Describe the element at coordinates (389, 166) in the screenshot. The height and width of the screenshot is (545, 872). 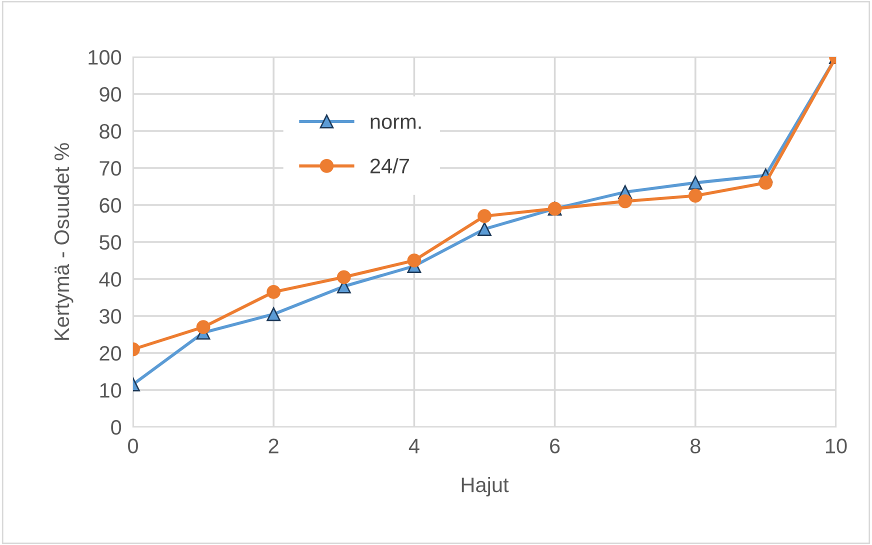
I see `legend-label: 24/7` at that location.